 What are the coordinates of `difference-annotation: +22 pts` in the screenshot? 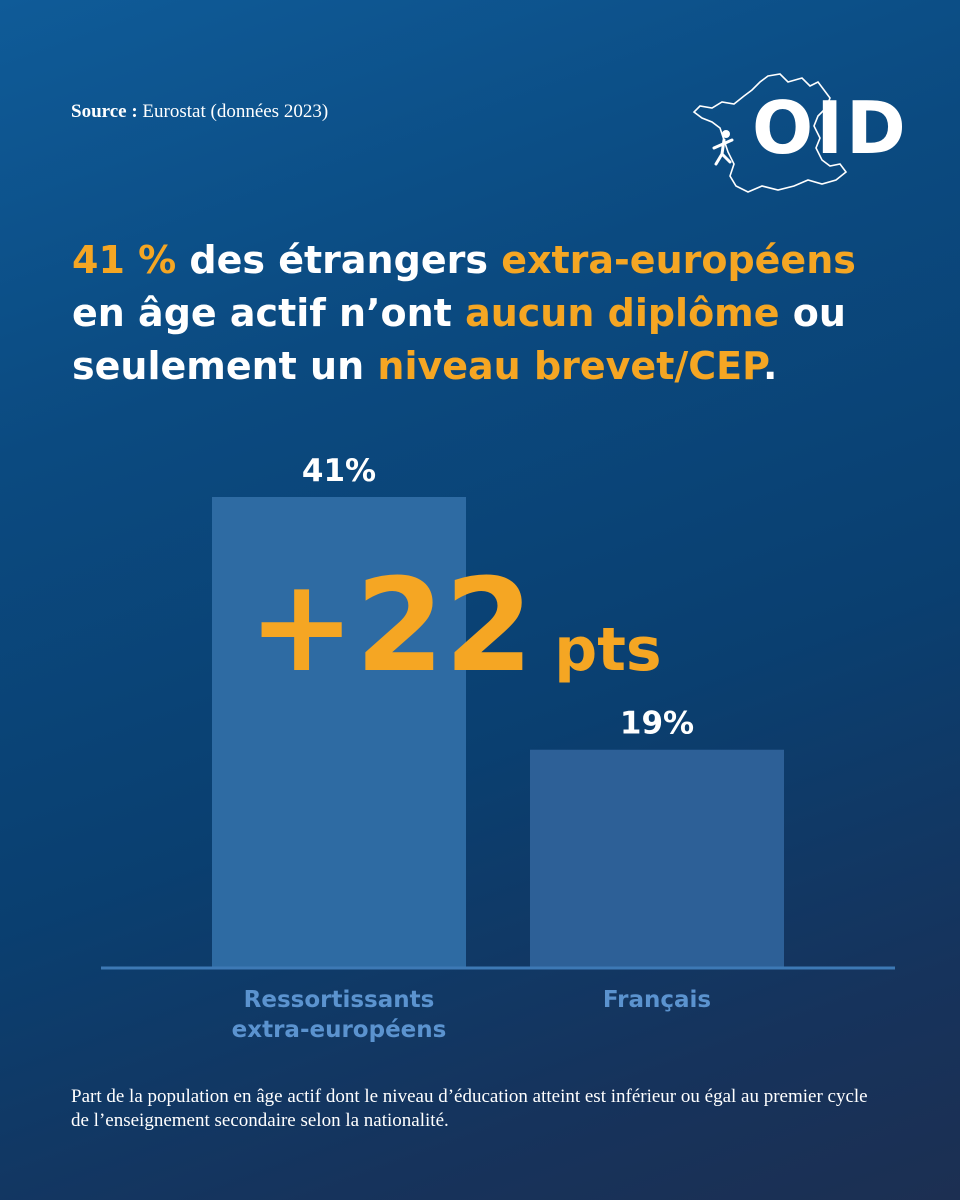 It's located at (455, 626).